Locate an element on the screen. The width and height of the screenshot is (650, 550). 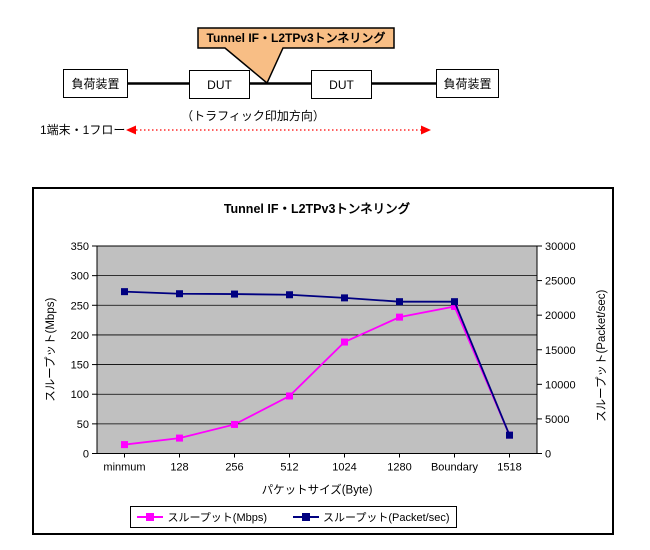
y-tick-label-left: 0 is located at coordinates (86, 455).